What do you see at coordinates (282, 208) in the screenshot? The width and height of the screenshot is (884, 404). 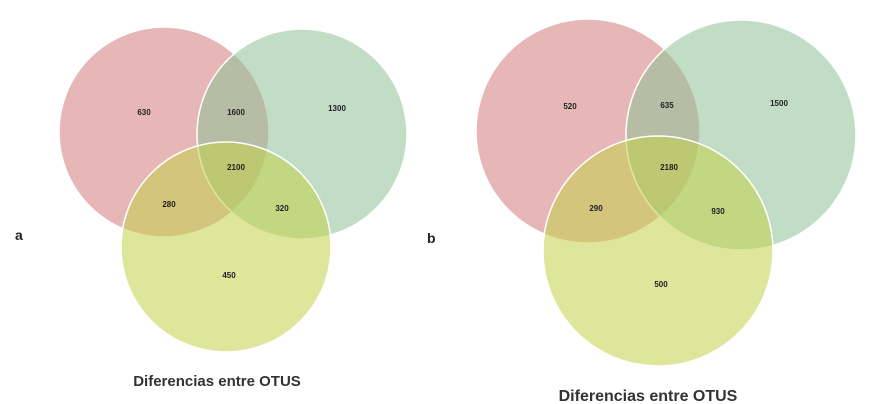 I see `region-label-2-3: 320` at bounding box center [282, 208].